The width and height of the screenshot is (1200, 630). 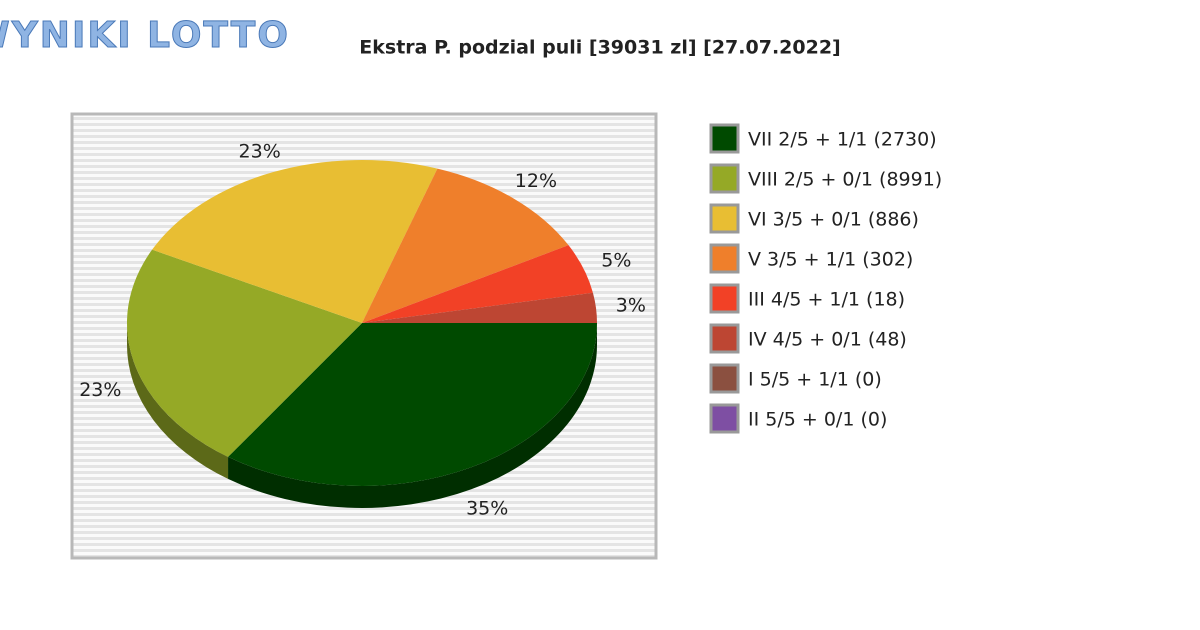 What do you see at coordinates (827, 340) in the screenshot?
I see `legend-label: IV 4/5 + 0/1 (48)` at bounding box center [827, 340].